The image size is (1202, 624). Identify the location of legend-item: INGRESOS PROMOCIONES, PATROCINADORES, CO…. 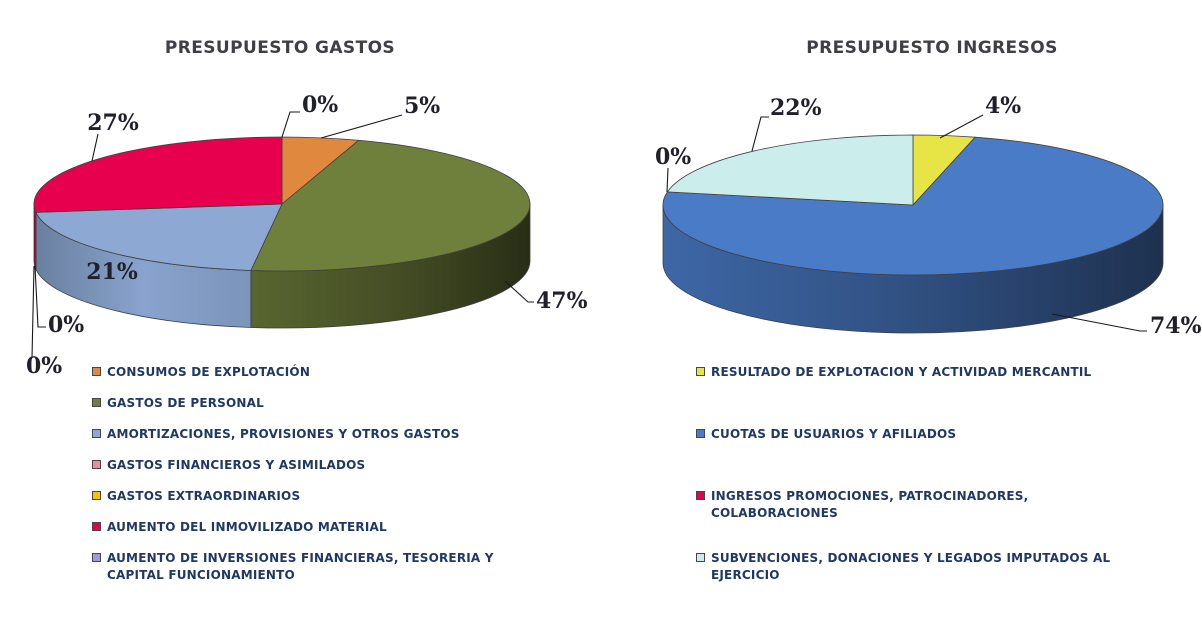
(911, 505).